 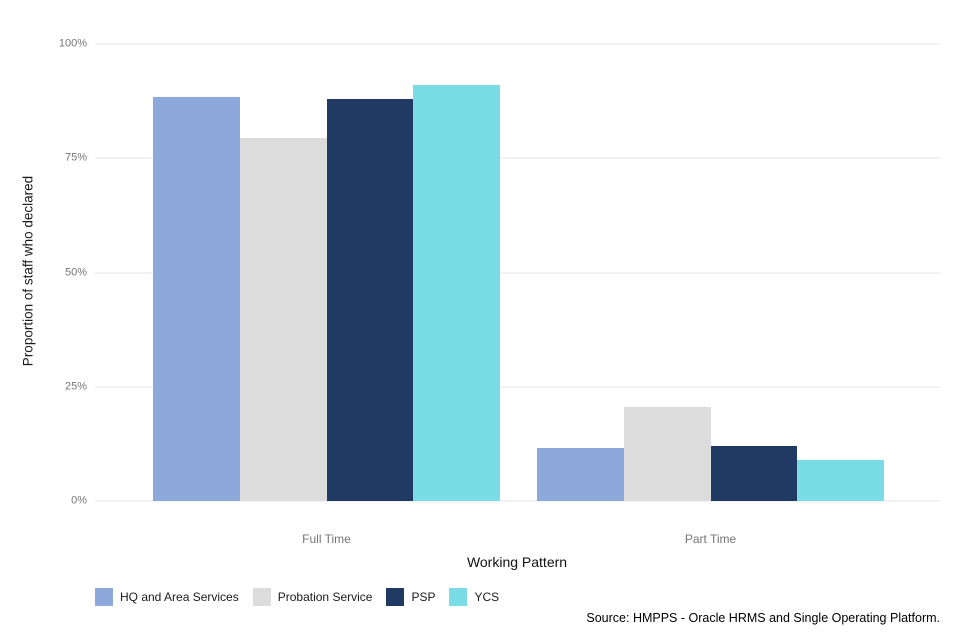 I want to click on bar-full-time-psp, so click(x=370, y=299).